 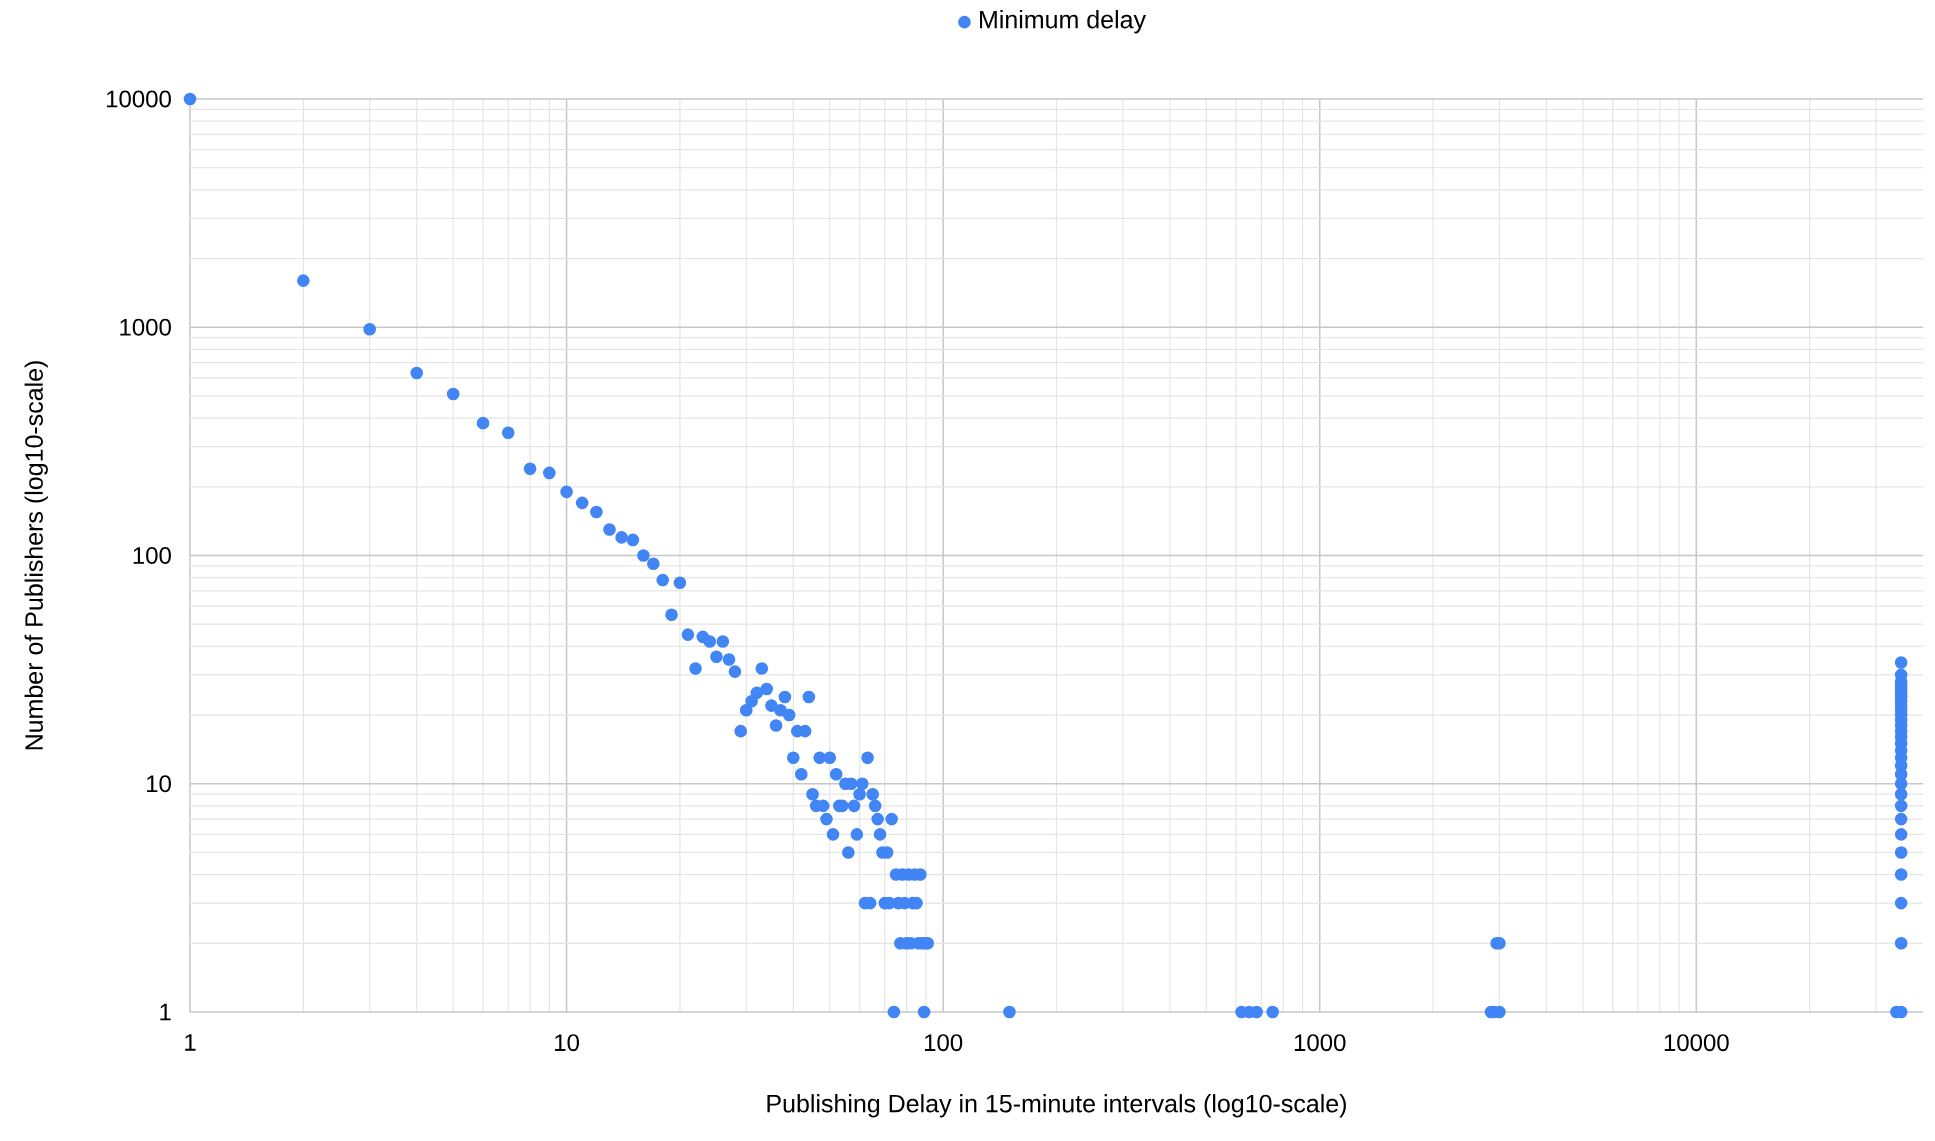 What do you see at coordinates (1320, 1043) in the screenshot?
I see `x-tick-label: 1000` at bounding box center [1320, 1043].